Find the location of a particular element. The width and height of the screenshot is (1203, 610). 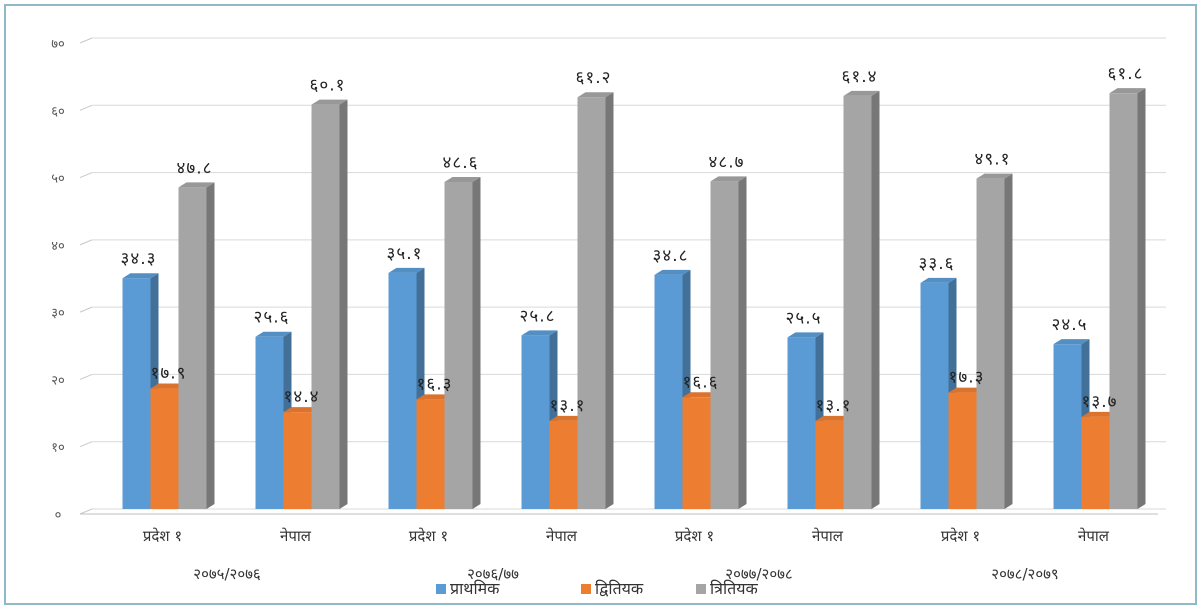

data-label: ३३.६ is located at coordinates (937, 264).